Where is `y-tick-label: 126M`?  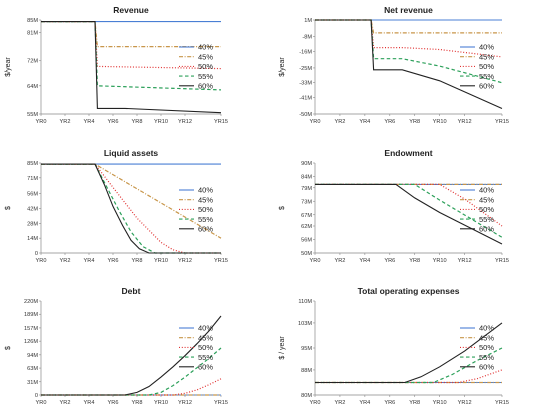 y-tick-label: 126M is located at coordinates (31, 342).